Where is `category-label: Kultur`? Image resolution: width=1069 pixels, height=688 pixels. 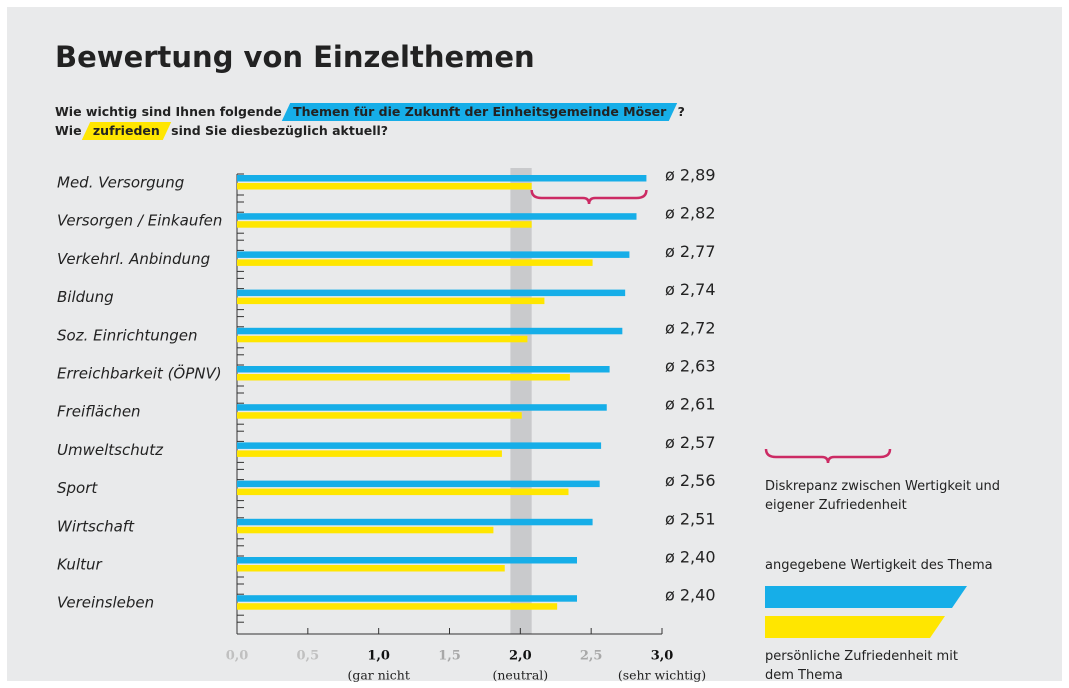 category-label: Kultur is located at coordinates (79, 565).